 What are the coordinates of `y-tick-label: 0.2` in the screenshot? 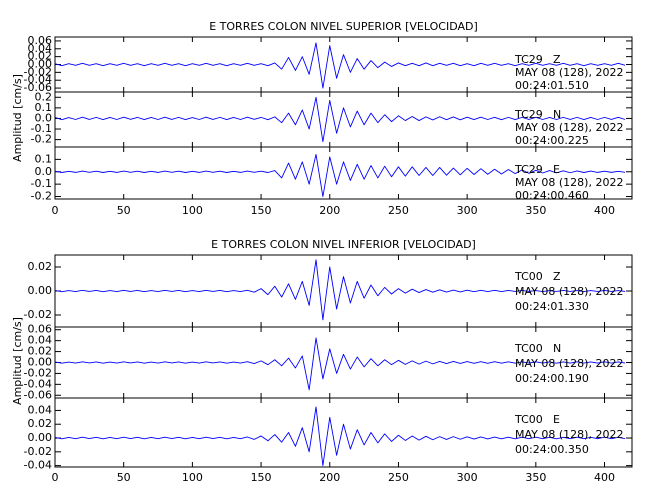 It's located at (44, 96).